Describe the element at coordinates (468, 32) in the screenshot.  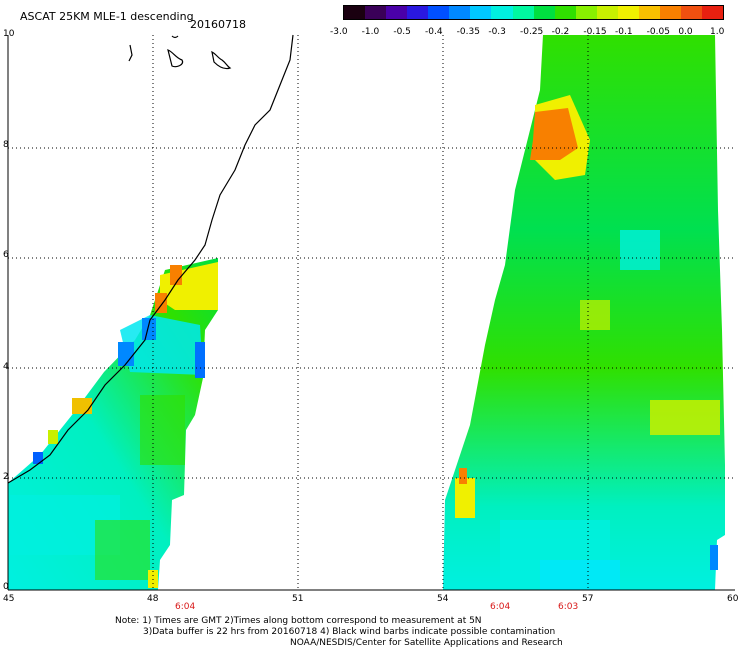
I see `colorbar-label: -0.35` at that location.